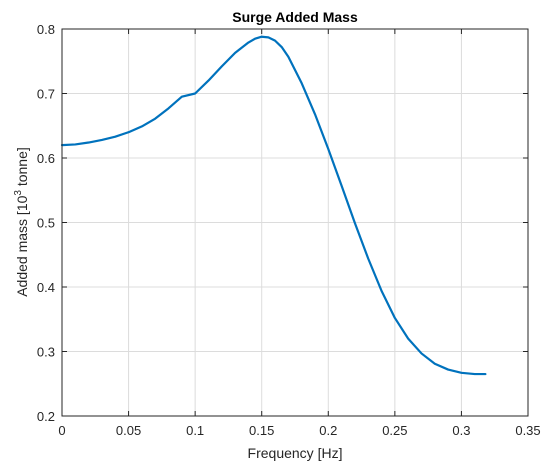 The height and width of the screenshot is (472, 550). Describe the element at coordinates (461, 430) in the screenshot. I see `x-tick-label: 0.3` at that location.